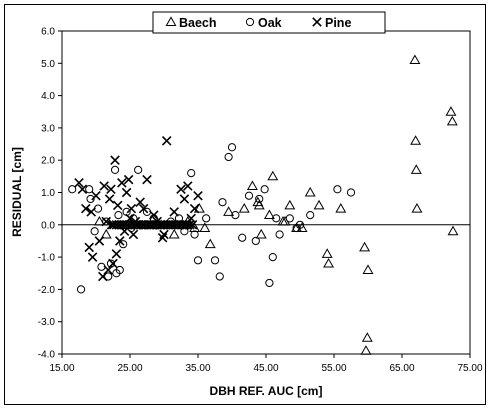 The height and width of the screenshot is (410, 491). I want to click on x-axis-label: DBH REF. AUC [cm], so click(266, 391).